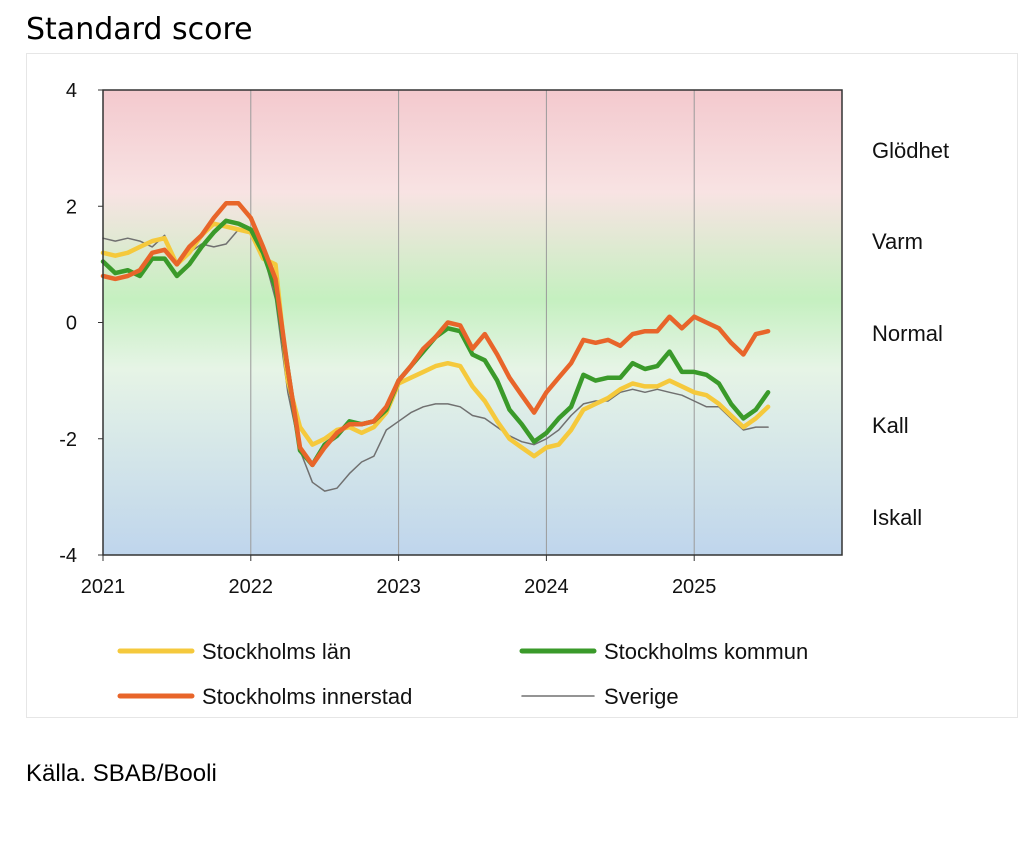  What do you see at coordinates (81, 323) in the screenshot?
I see `y-axis: 4 2 0 -2 -4` at bounding box center [81, 323].